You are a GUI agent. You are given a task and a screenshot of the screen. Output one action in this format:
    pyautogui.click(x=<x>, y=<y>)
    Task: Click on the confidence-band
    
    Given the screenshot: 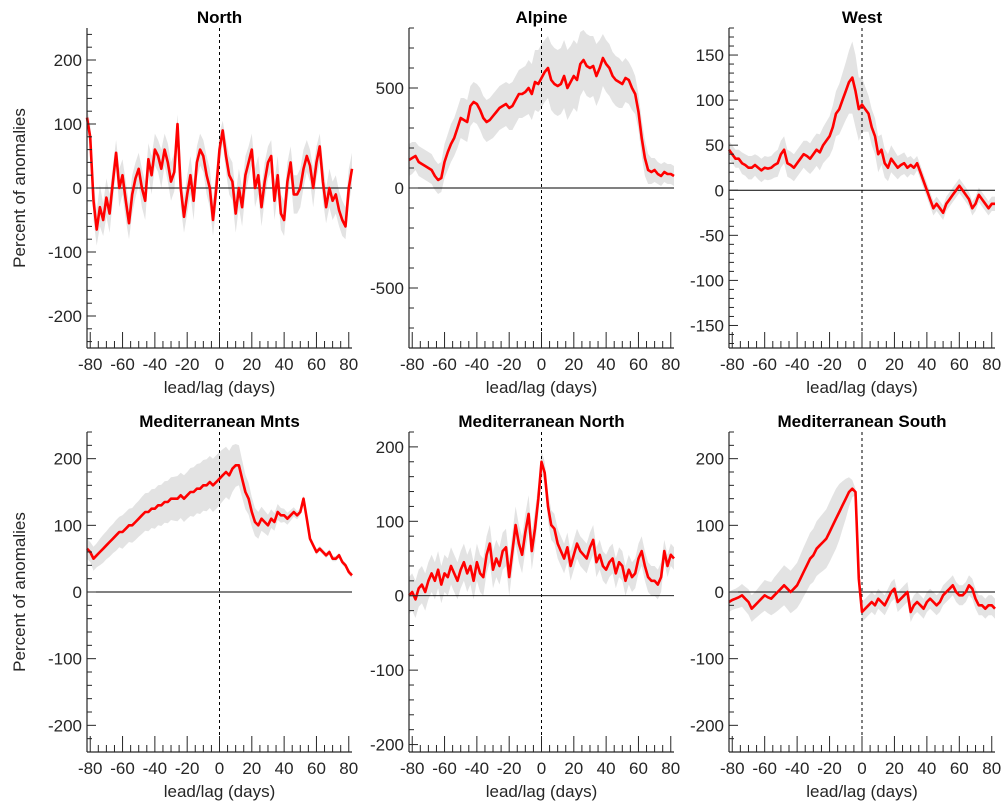 What is the action you would take?
    pyautogui.click(x=541, y=112)
    